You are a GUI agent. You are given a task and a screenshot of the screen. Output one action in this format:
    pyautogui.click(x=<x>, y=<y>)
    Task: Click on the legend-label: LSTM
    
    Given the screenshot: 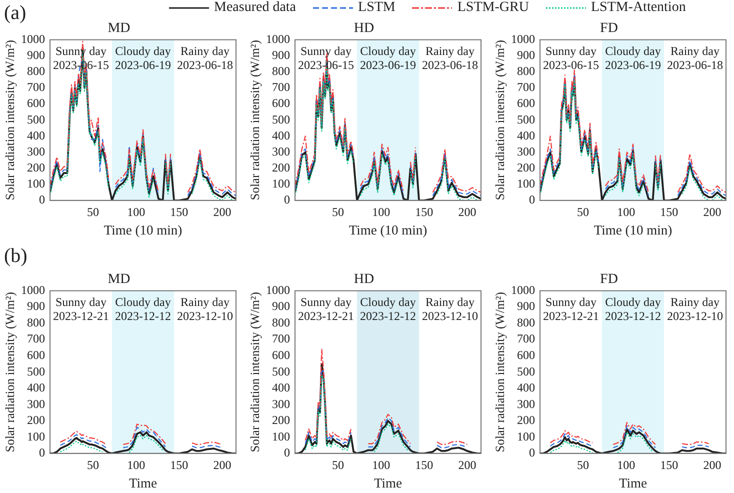 What is the action you would take?
    pyautogui.click(x=377, y=8)
    